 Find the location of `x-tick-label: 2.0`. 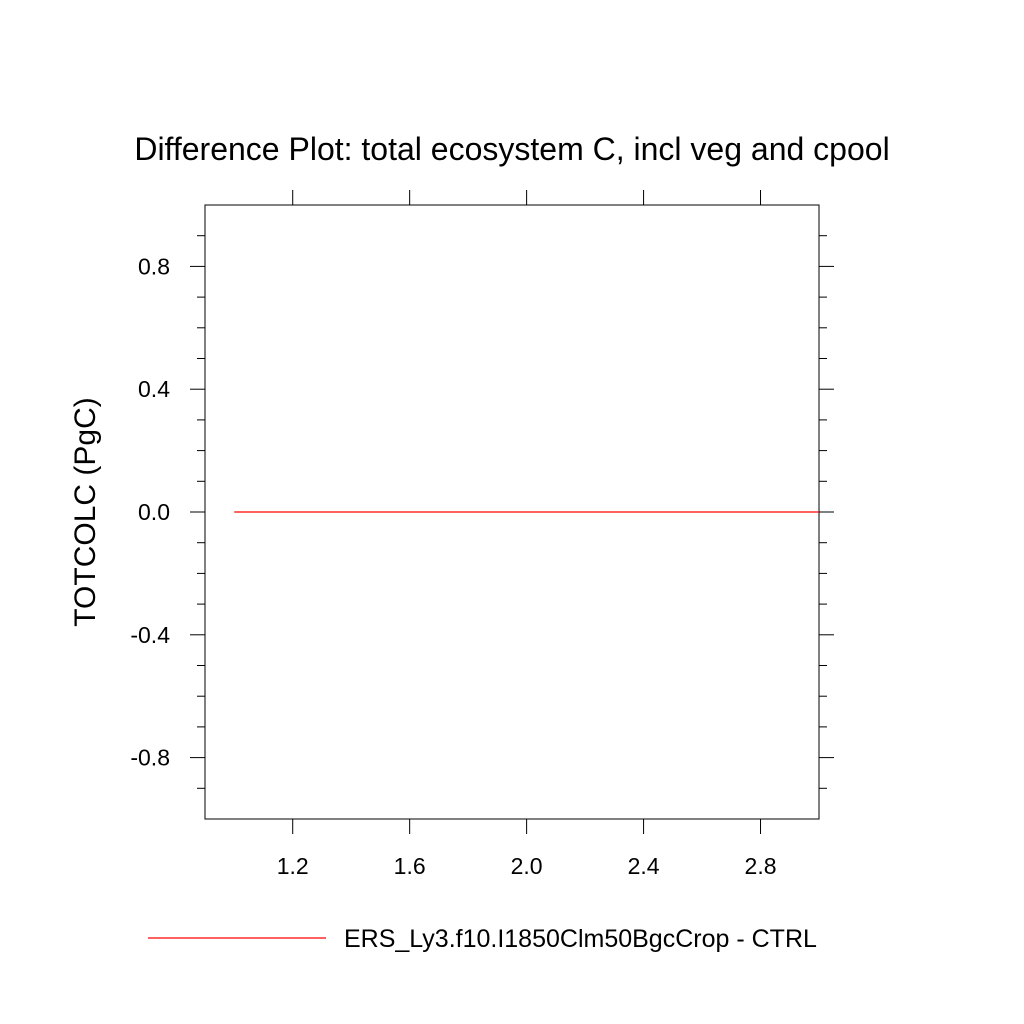

x-tick-label: 2.0 is located at coordinates (527, 866).